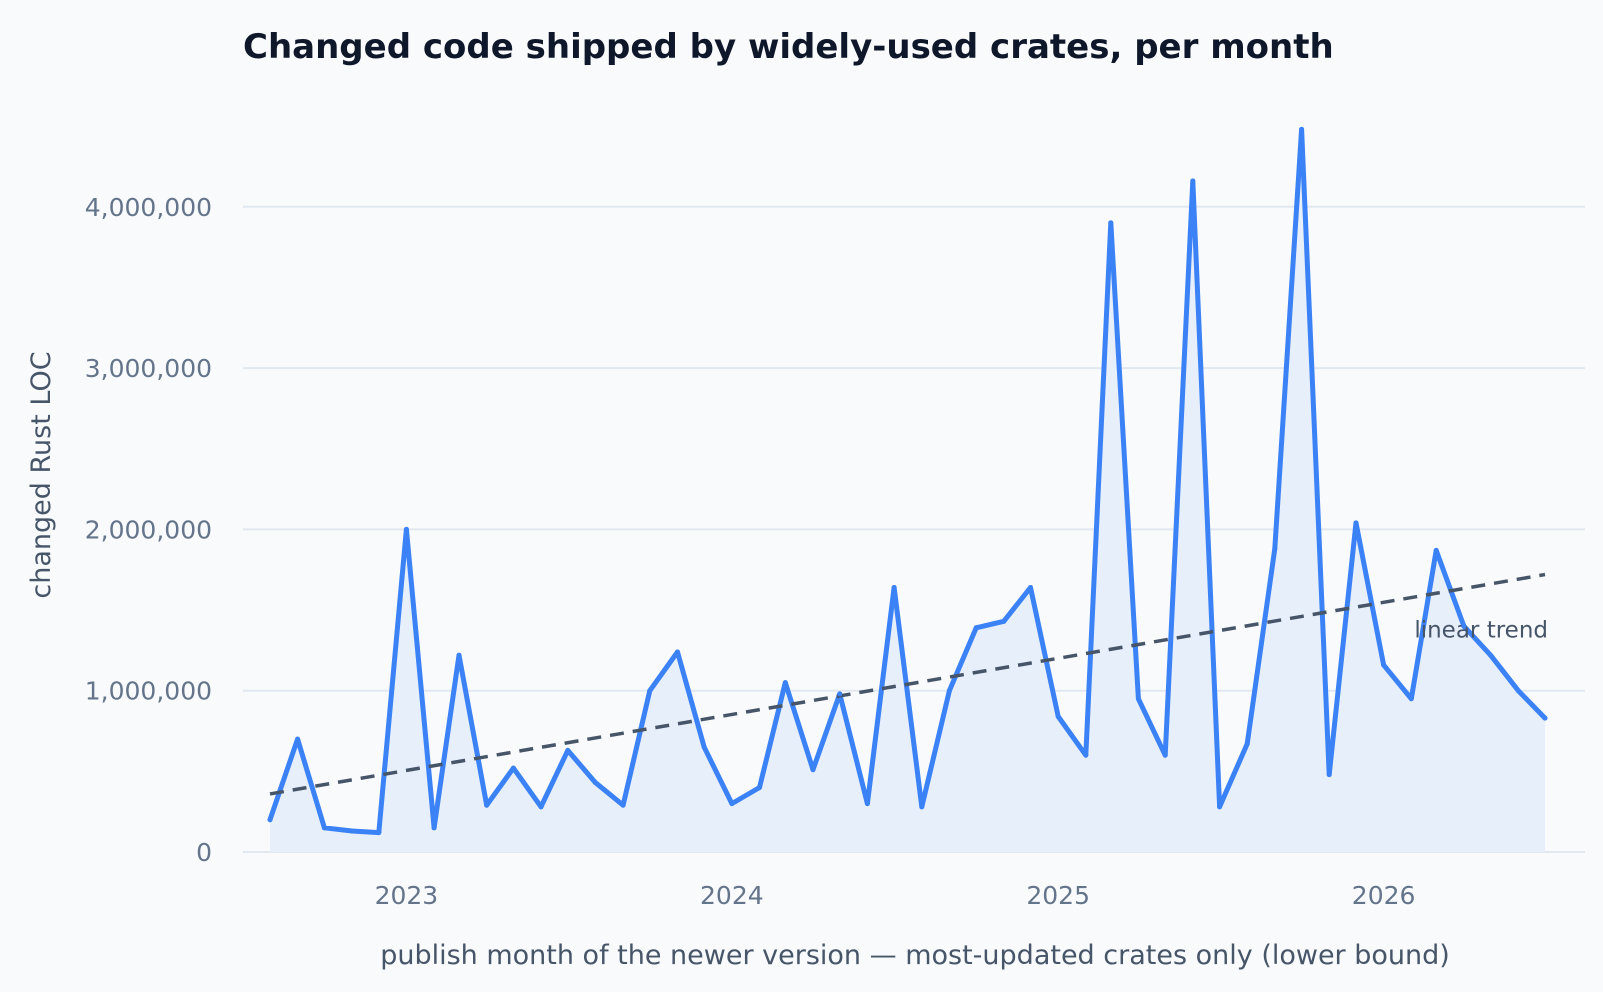  What do you see at coordinates (41, 474) in the screenshot?
I see `y-axis-label: changed Rust LOC` at bounding box center [41, 474].